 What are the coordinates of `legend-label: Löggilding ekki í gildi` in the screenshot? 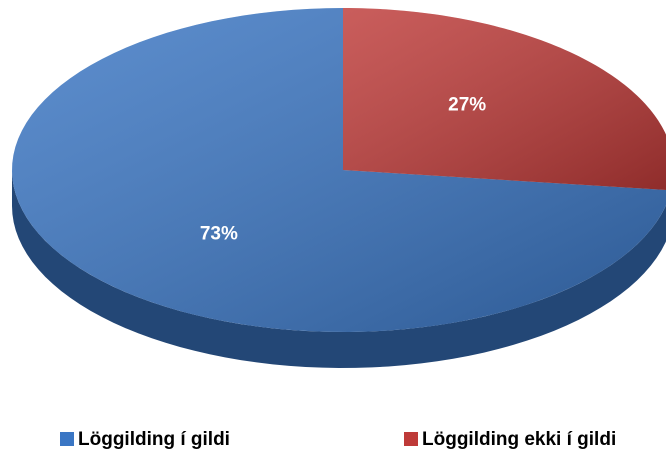 It's located at (519, 439).